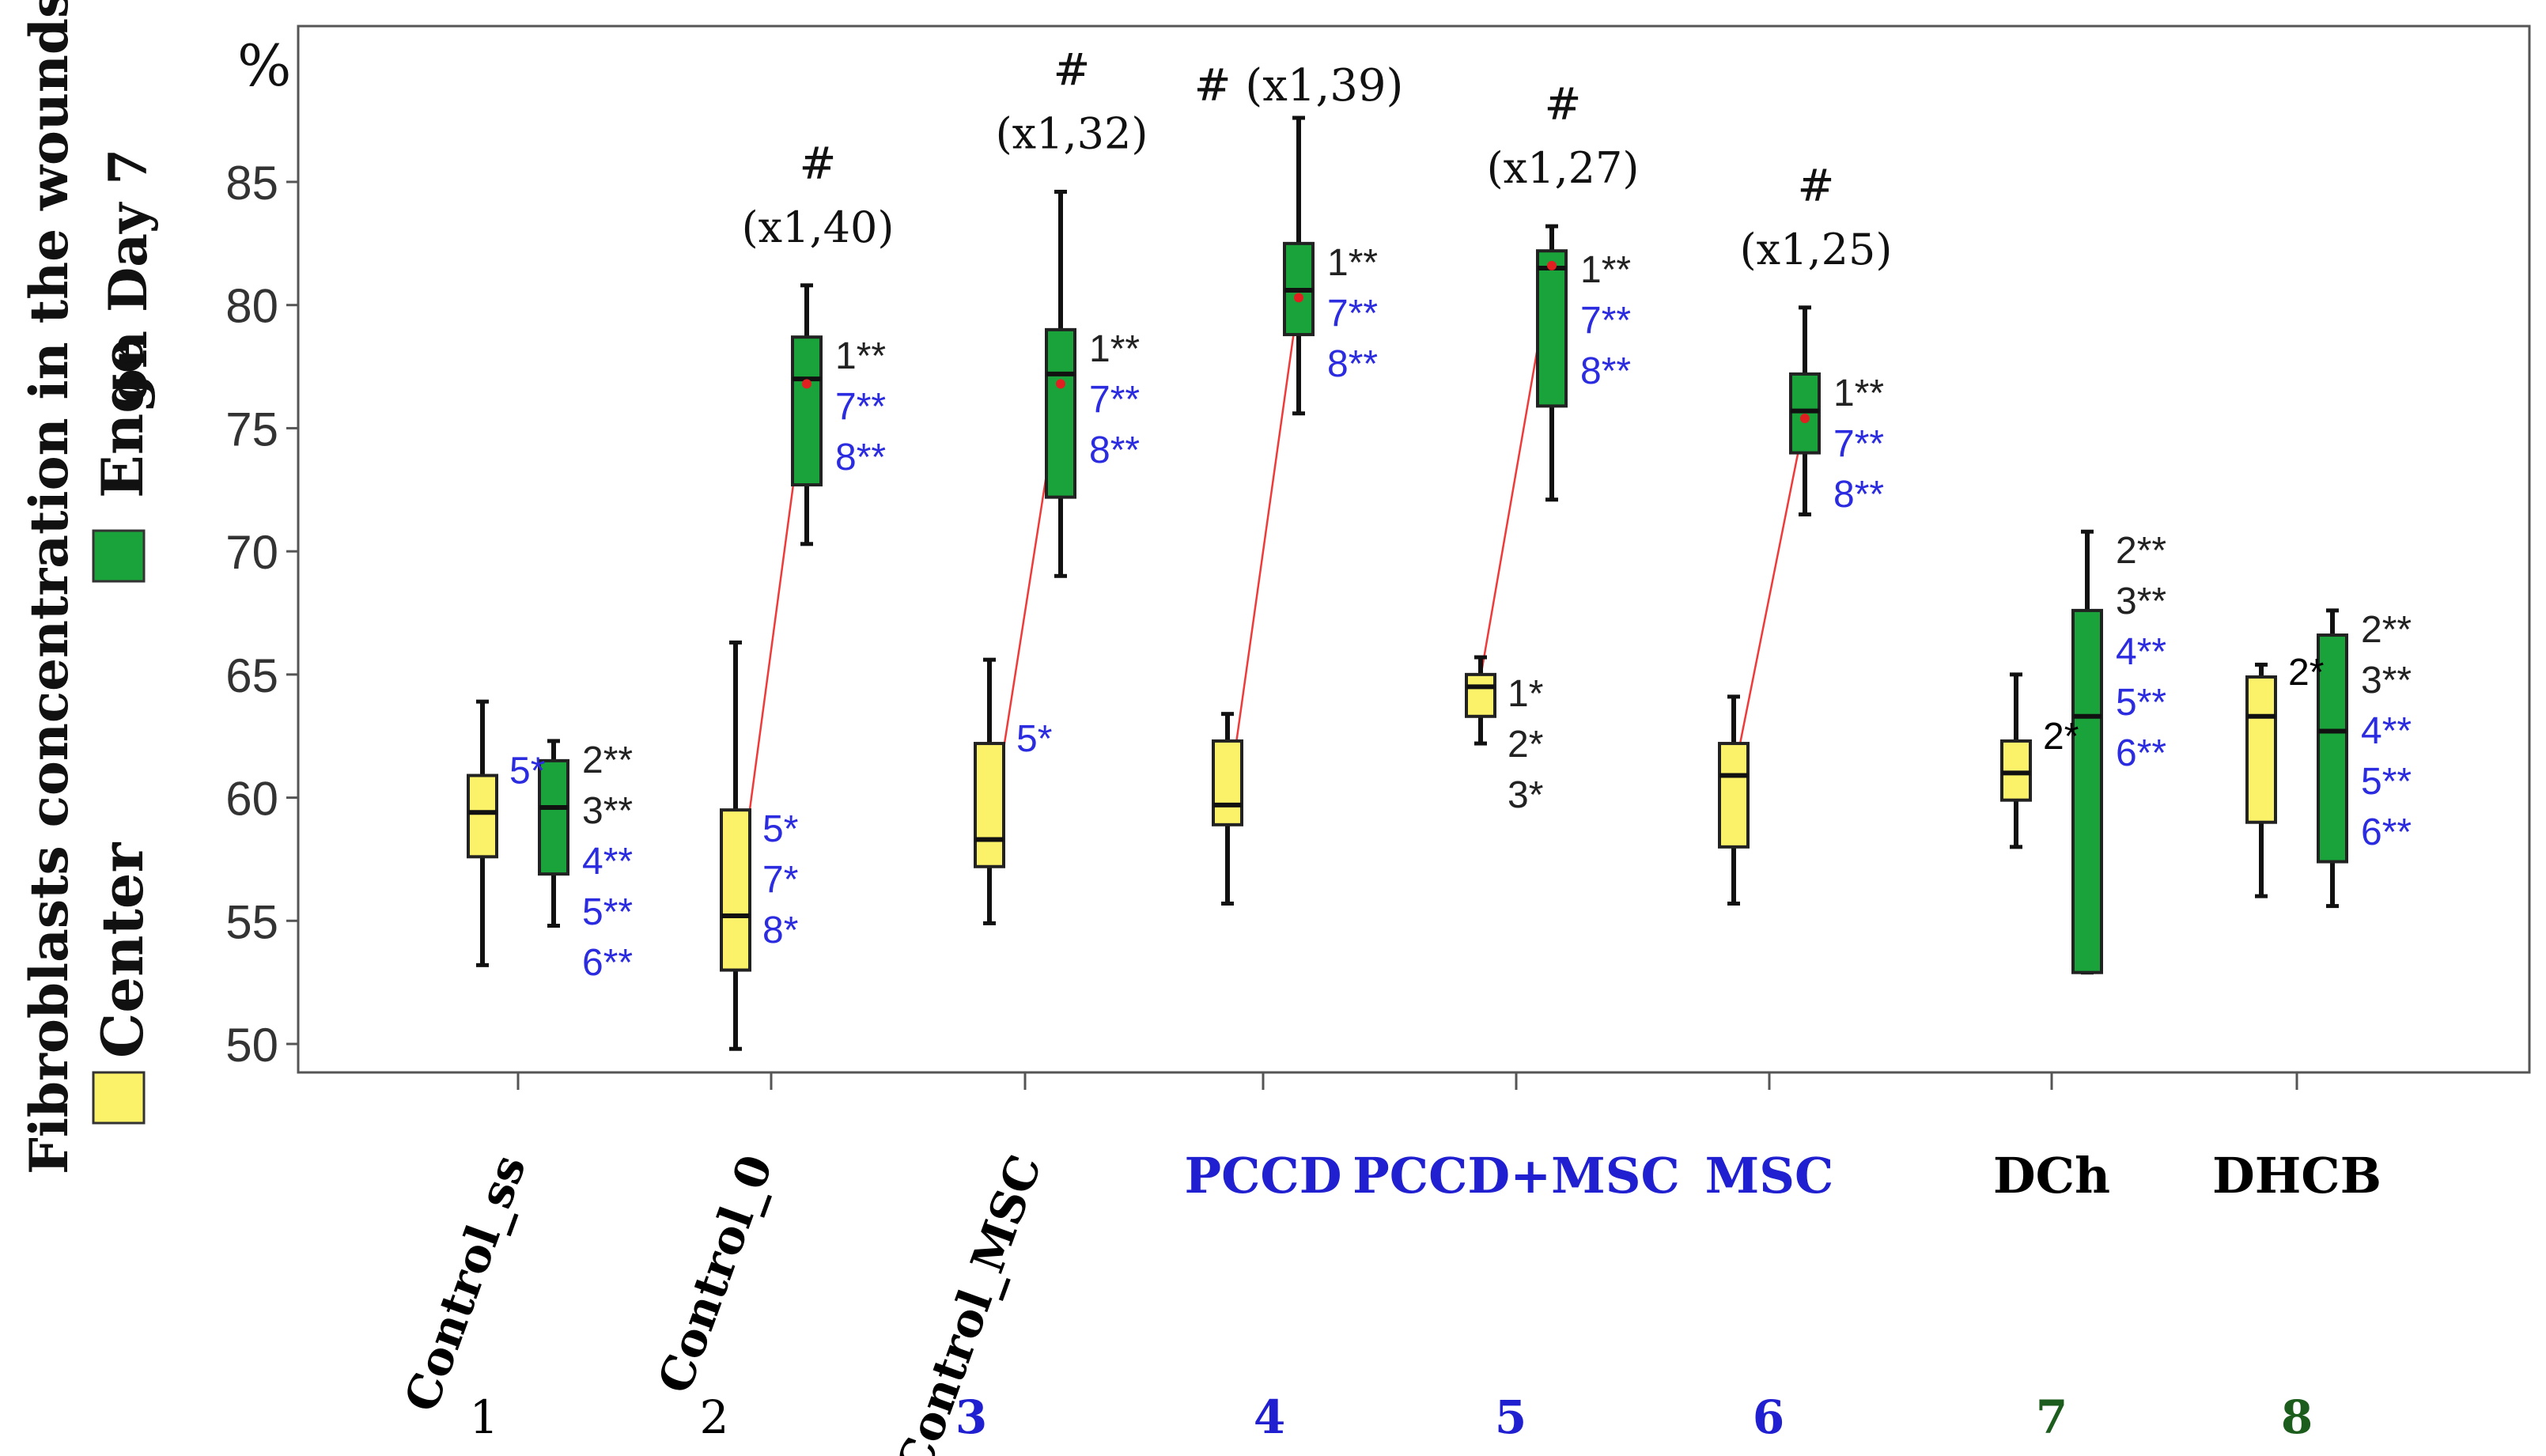 The image size is (2546, 1456). I want to click on y-axis: 50 55 60 65 70 75 80 85, so click(261, 614).